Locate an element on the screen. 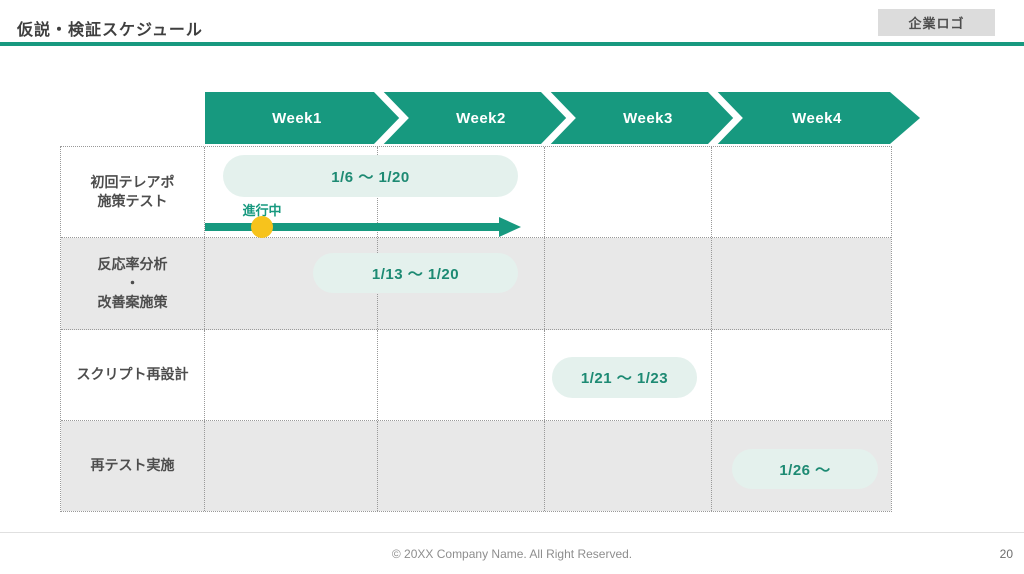  task-label-line: スクリプト再設計 is located at coordinates (132, 374).